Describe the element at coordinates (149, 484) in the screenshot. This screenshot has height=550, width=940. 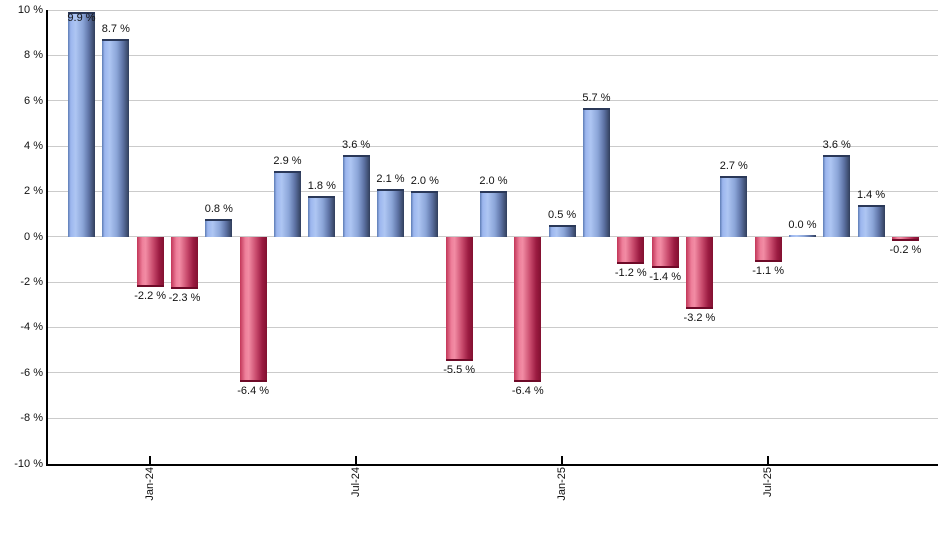
I see `x-axis-tick-label: Jan-24` at that location.